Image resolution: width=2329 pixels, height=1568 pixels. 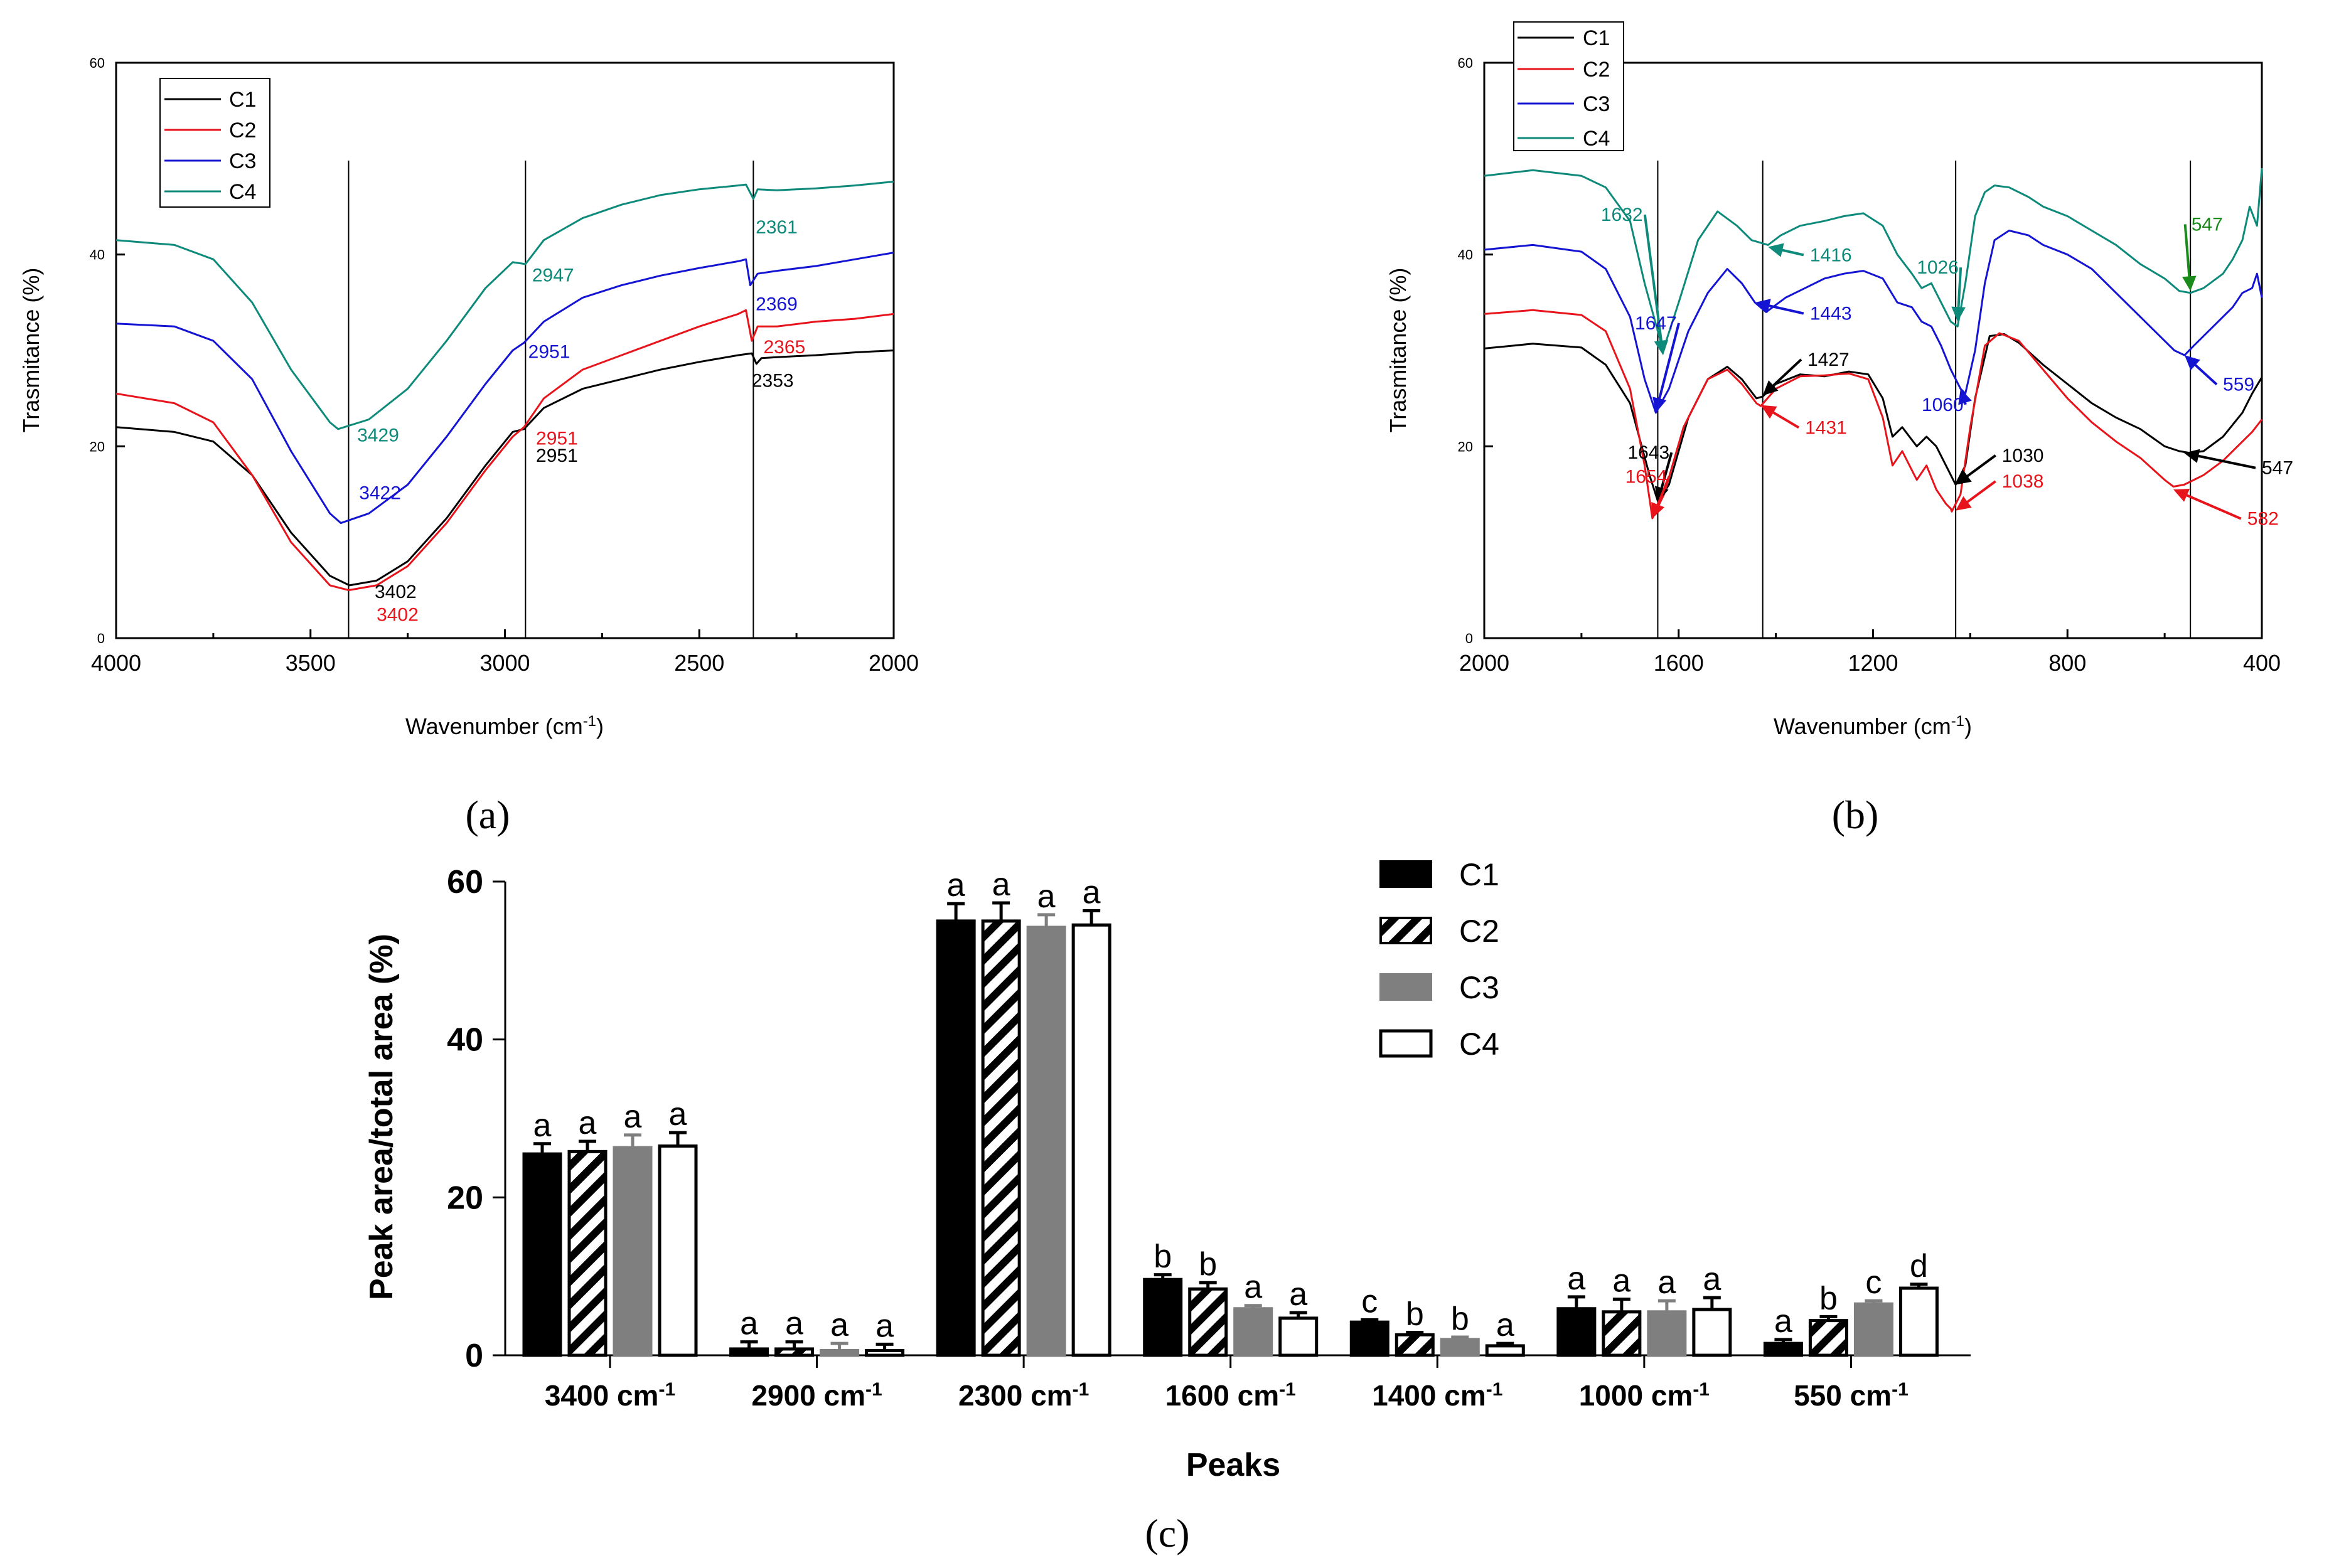 I want to click on panel-c-ylabel: Peak area/total area (%), so click(x=382, y=1117).